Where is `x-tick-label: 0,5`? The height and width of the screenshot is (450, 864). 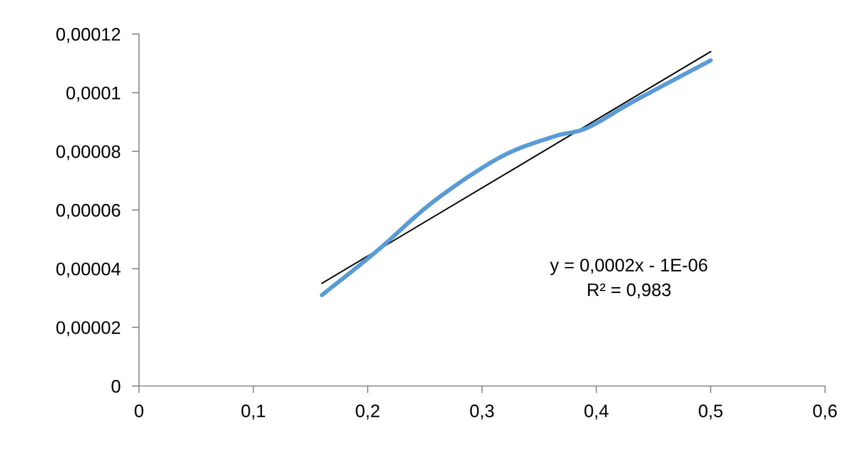 x-tick-label: 0,5 is located at coordinates (710, 412).